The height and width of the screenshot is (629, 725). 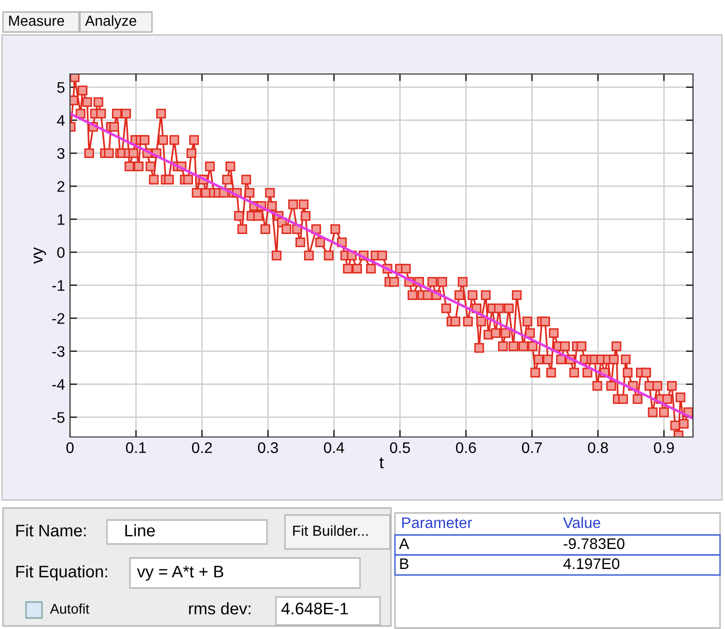 What do you see at coordinates (334, 448) in the screenshot?
I see `x-tick-label: 0.4` at bounding box center [334, 448].